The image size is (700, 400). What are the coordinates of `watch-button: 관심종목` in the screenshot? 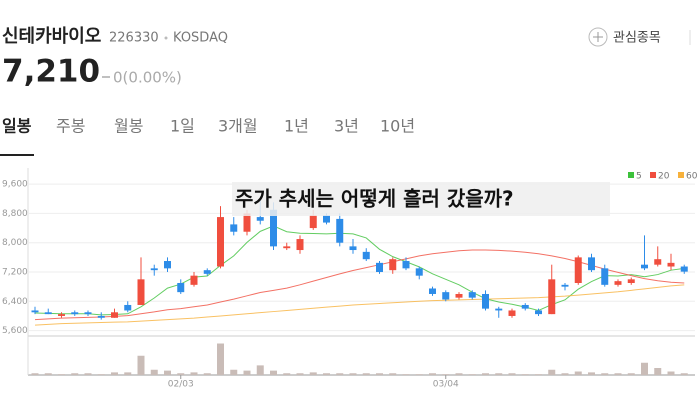 It's located at (624, 37).